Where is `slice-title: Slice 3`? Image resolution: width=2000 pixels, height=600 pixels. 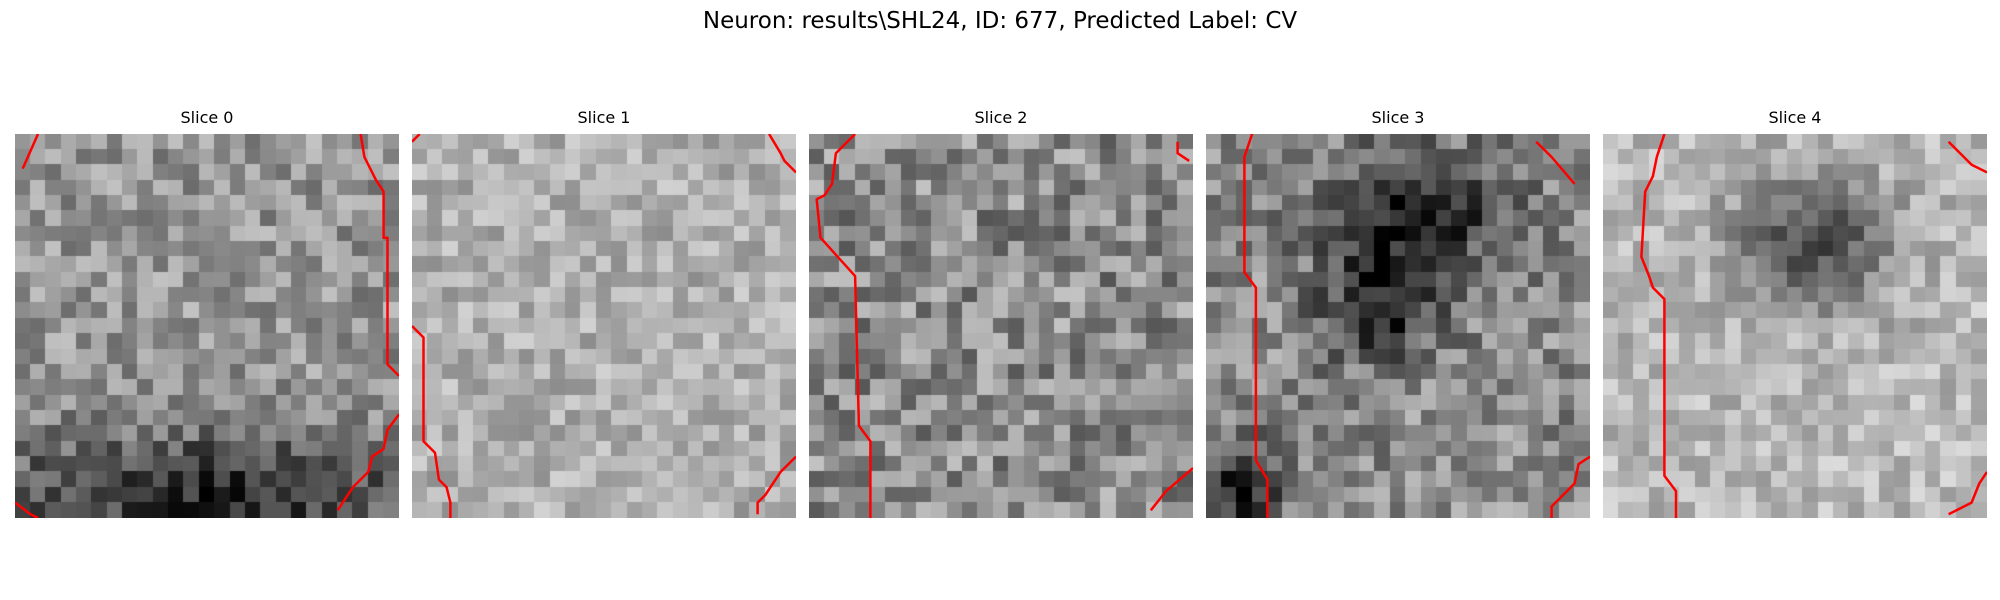 slice-title: Slice 3 is located at coordinates (1398, 117).